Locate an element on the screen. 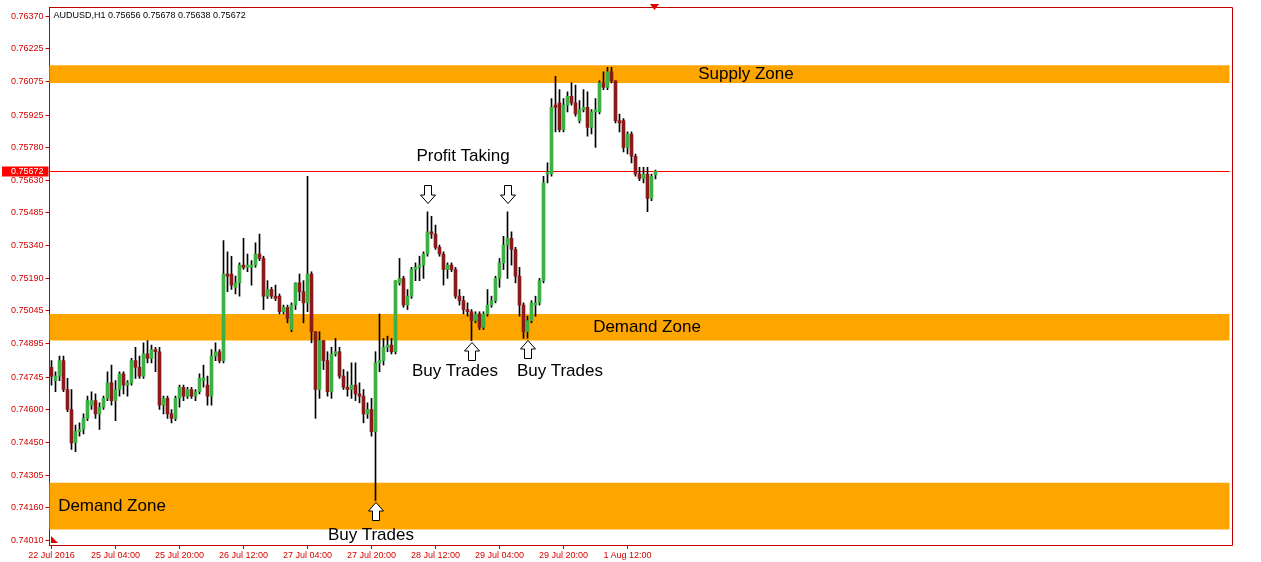  band-label: Supply Zone is located at coordinates (746, 73).